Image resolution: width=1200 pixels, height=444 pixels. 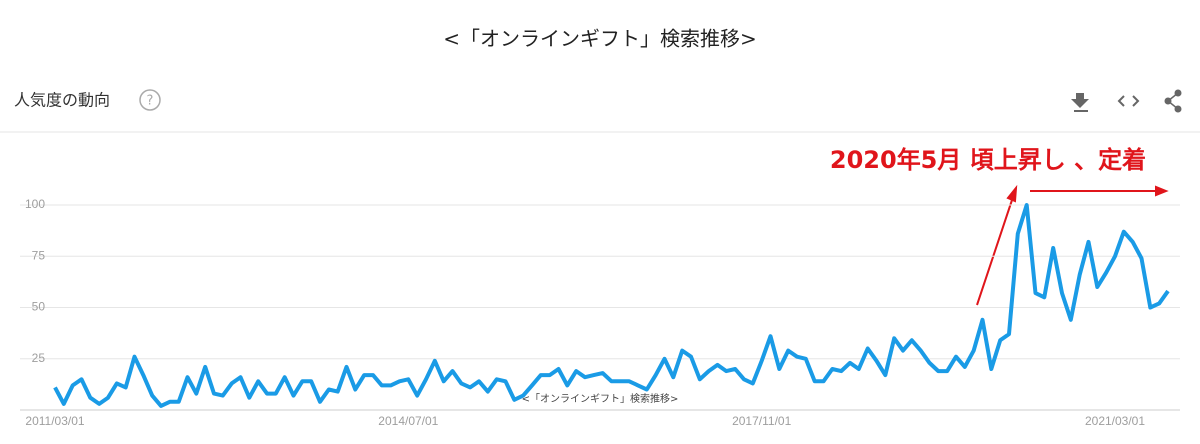 I want to click on download-icon, so click(x=1080, y=102).